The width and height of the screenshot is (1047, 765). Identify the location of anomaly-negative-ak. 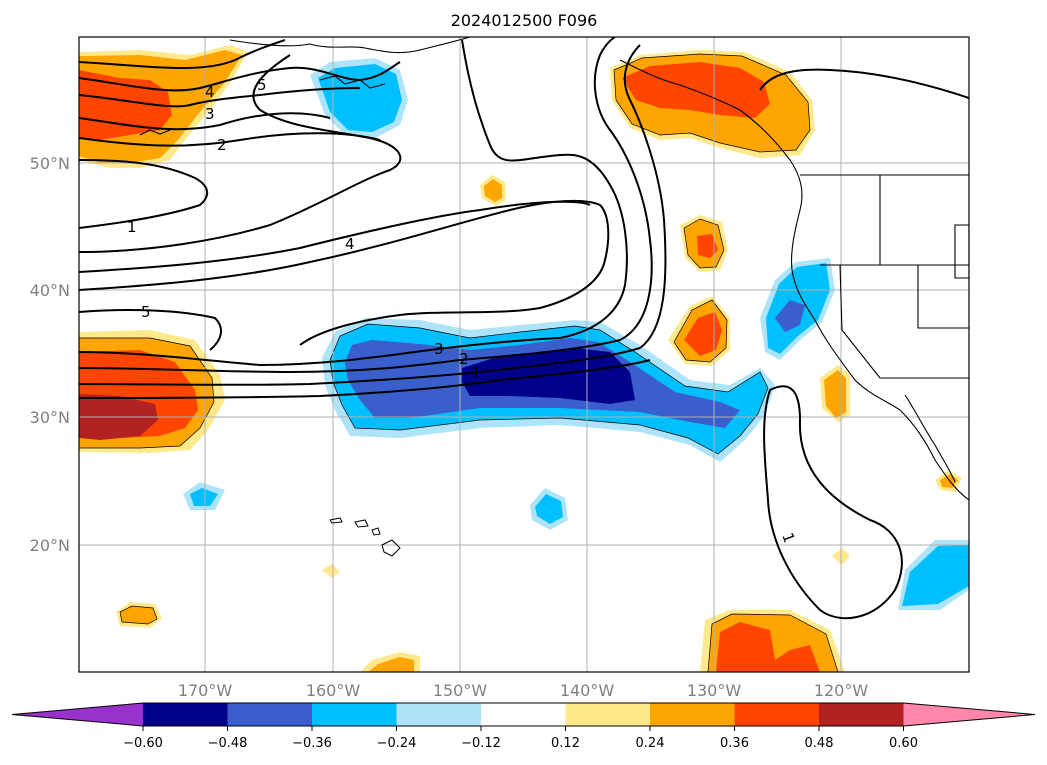
(360, 98).